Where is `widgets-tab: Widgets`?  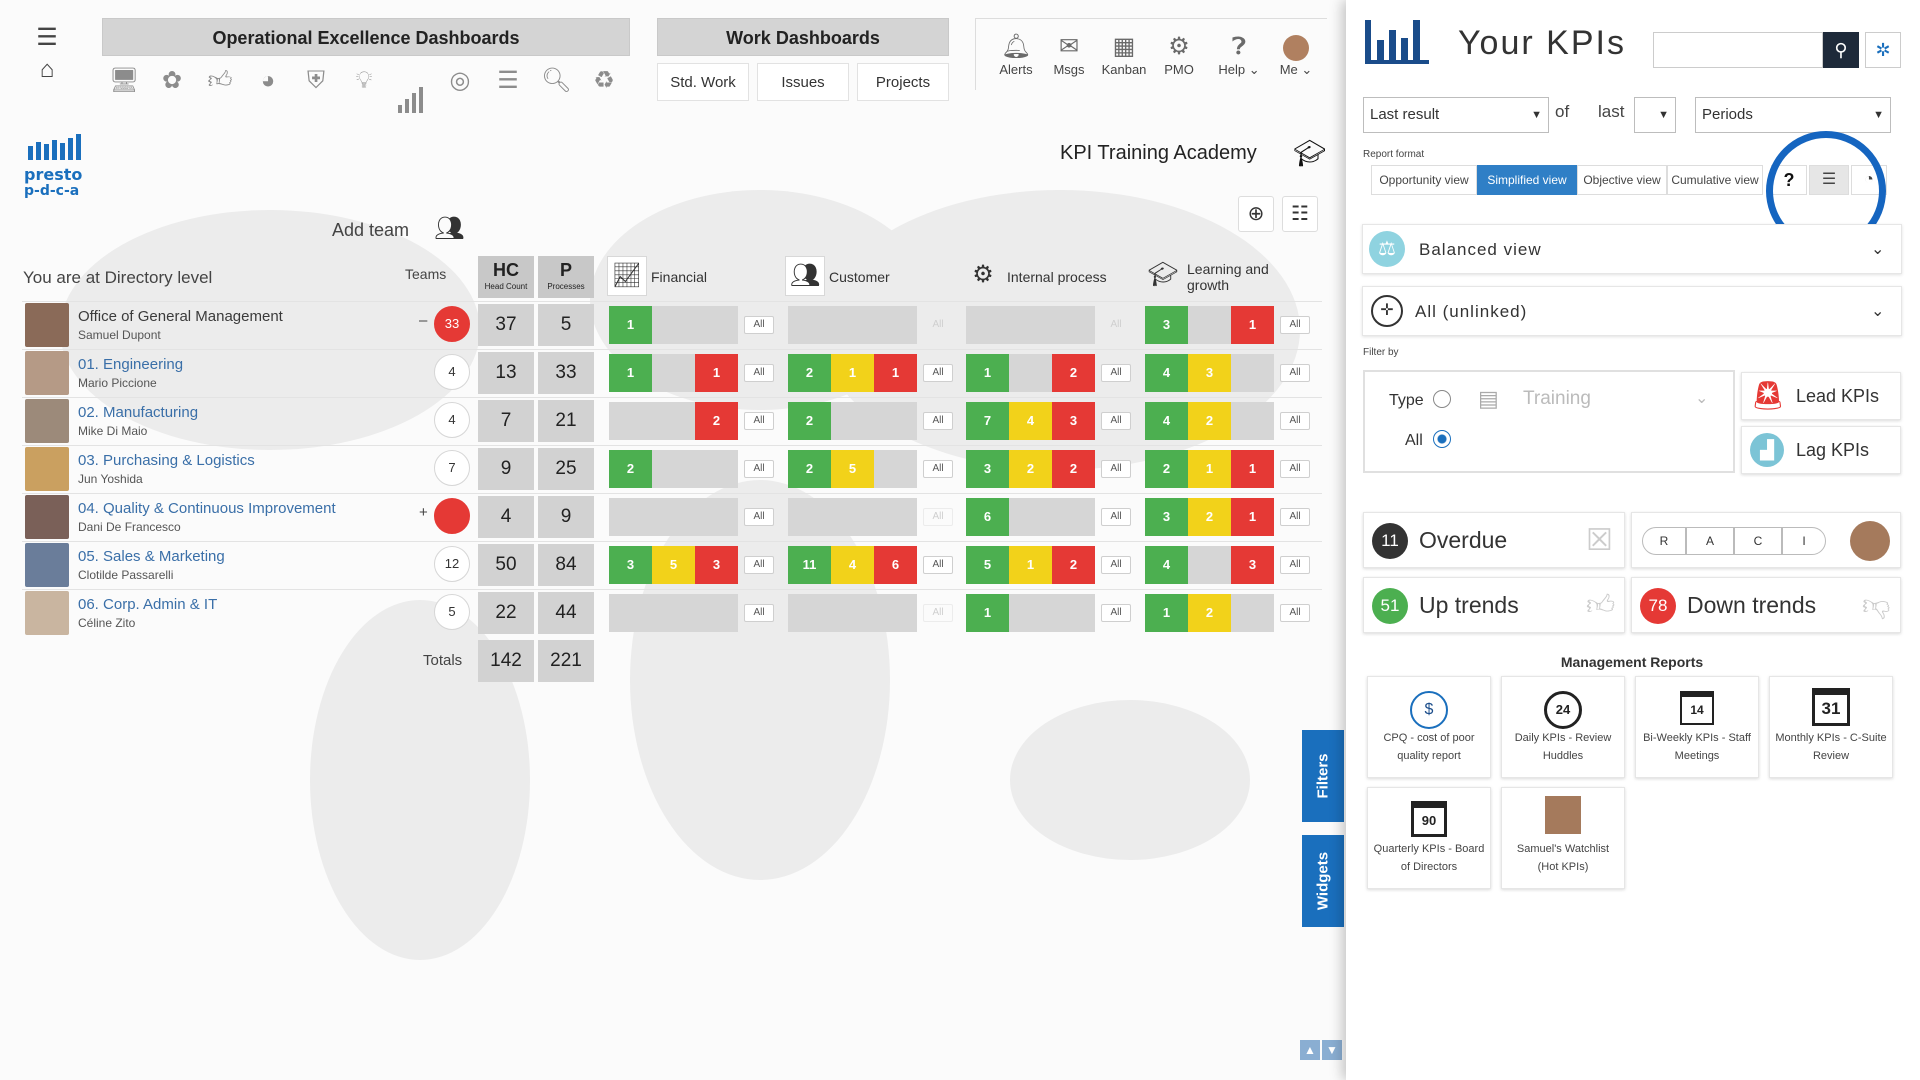
widgets-tab: Widgets is located at coordinates (1323, 881).